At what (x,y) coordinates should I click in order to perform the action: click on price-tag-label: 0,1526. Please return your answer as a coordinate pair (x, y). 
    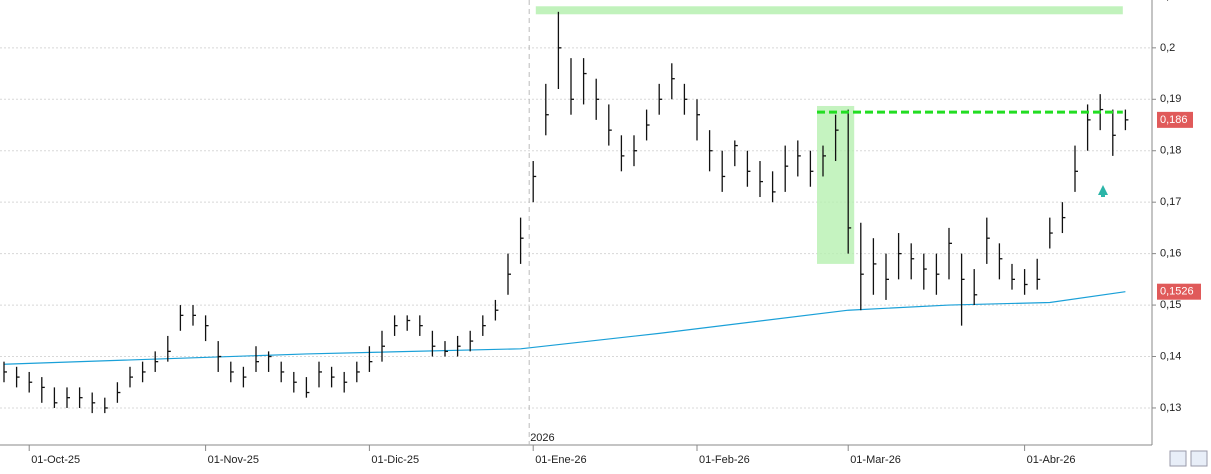
    Looking at the image, I should click on (1177, 292).